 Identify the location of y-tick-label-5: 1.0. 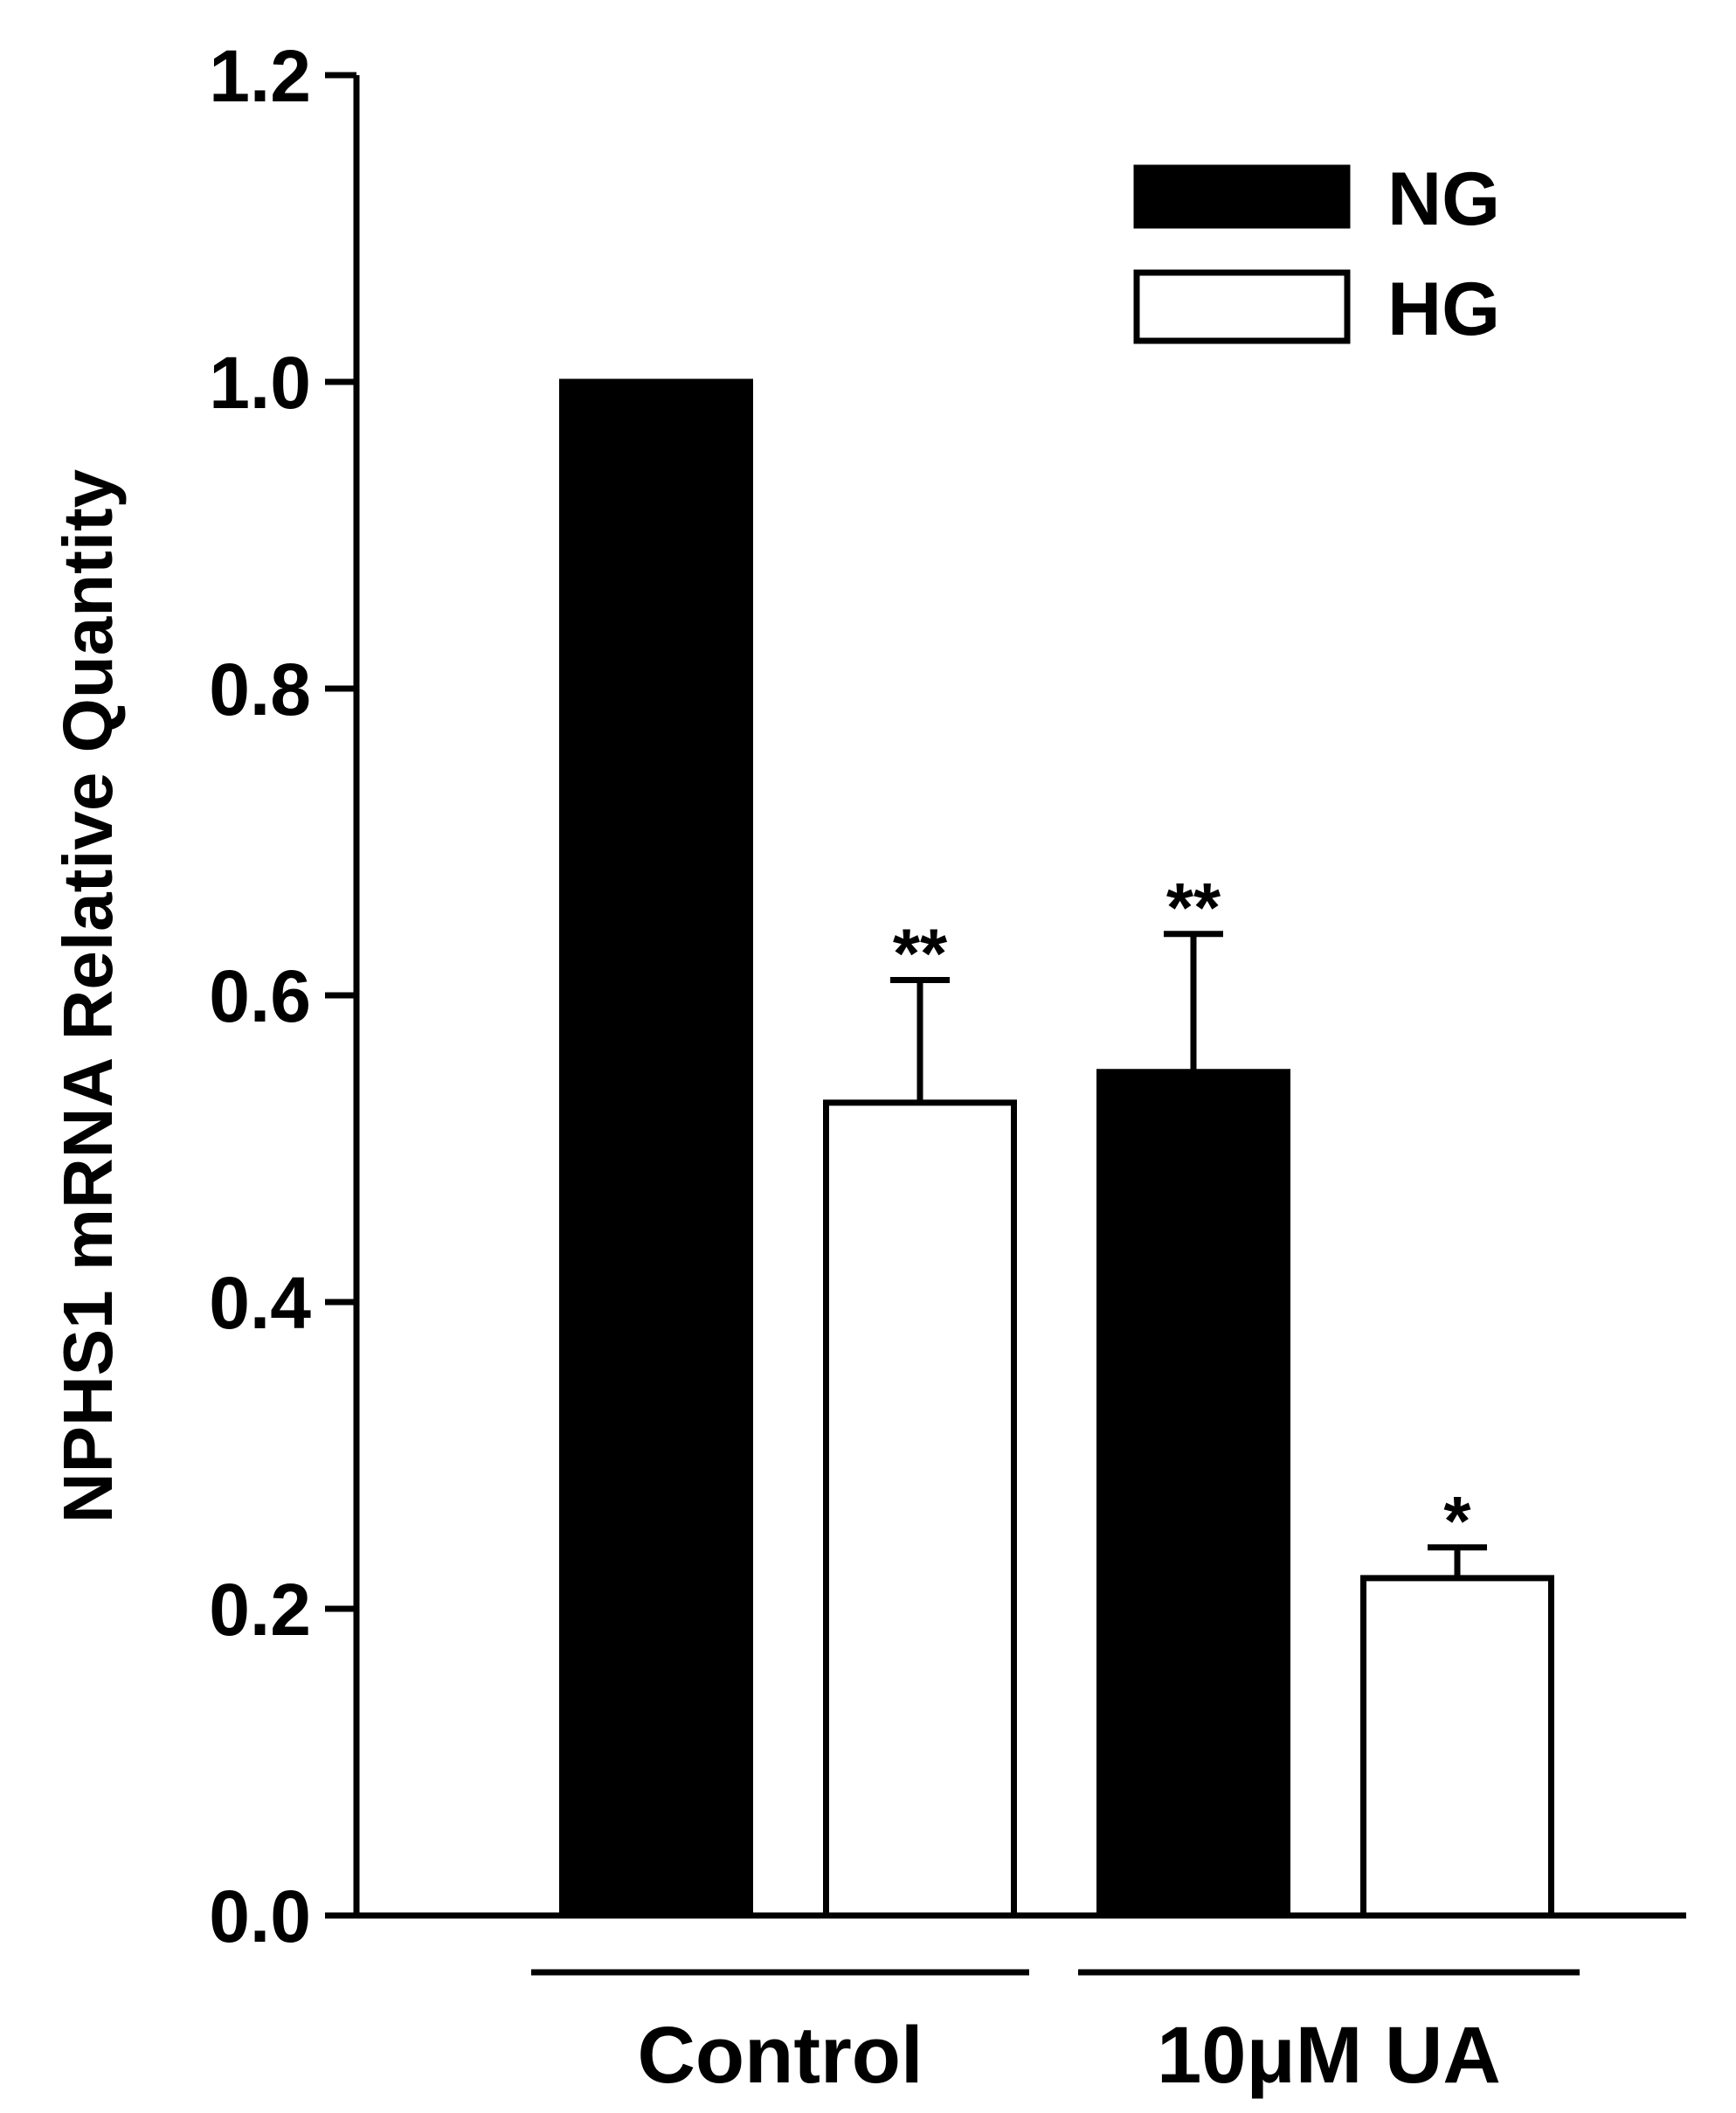
(260, 383).